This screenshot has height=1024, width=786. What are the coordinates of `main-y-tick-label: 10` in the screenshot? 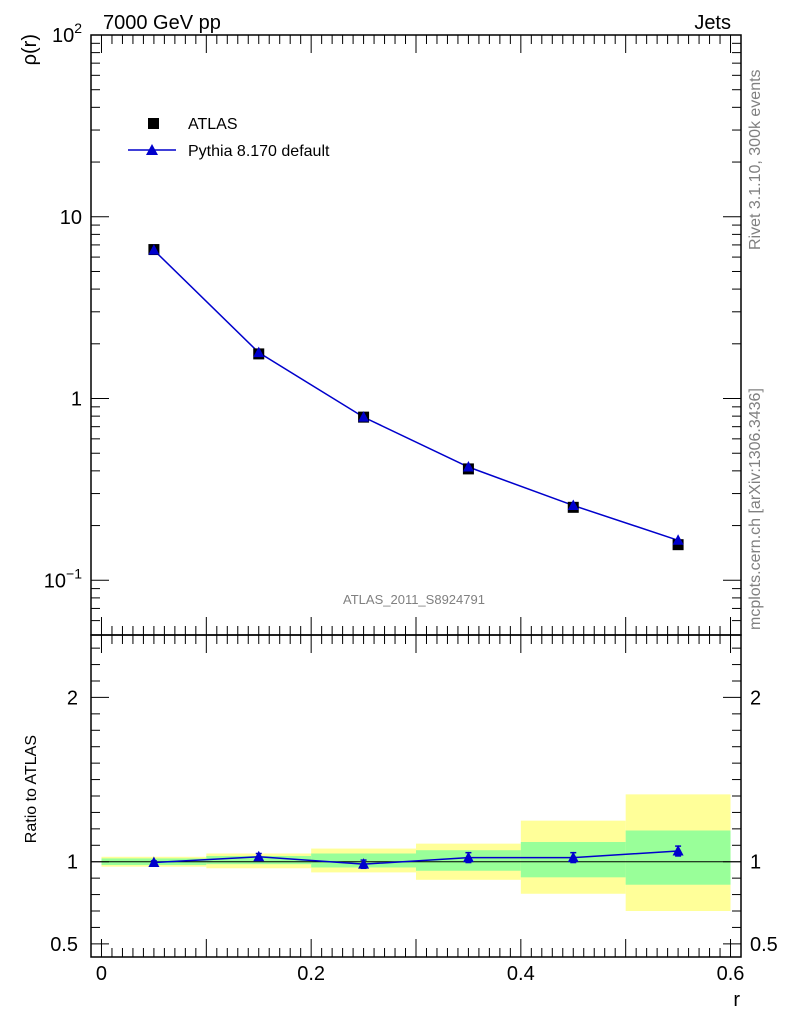 It's located at (71, 218).